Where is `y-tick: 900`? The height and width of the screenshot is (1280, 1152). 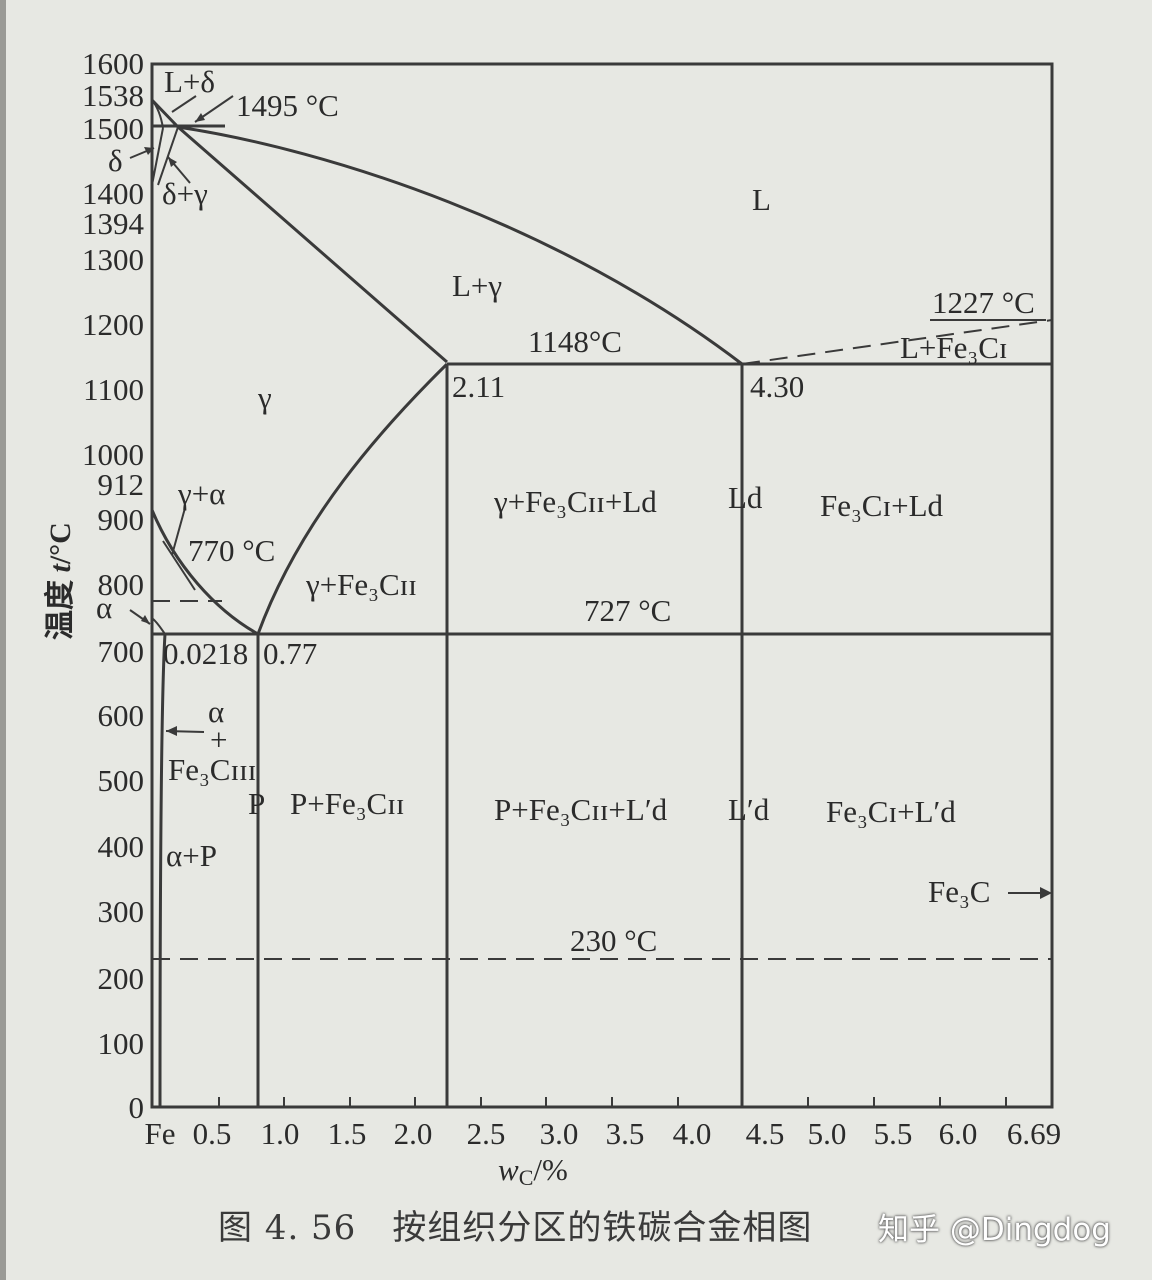
y-tick: 900 is located at coordinates (121, 519).